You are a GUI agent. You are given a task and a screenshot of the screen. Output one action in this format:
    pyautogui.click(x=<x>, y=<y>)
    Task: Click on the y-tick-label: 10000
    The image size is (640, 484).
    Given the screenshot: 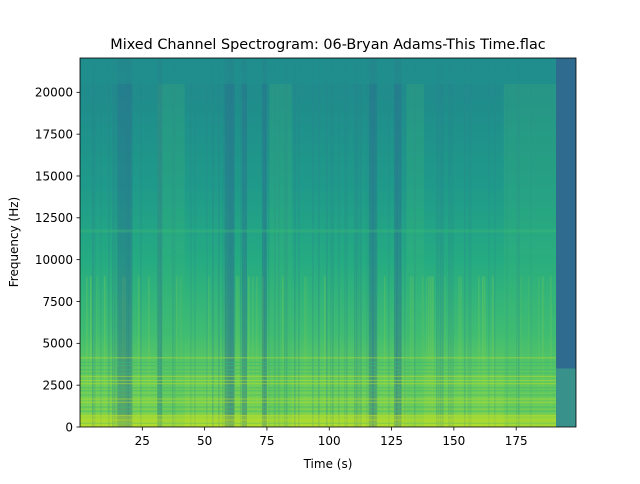 What is the action you would take?
    pyautogui.click(x=54, y=260)
    